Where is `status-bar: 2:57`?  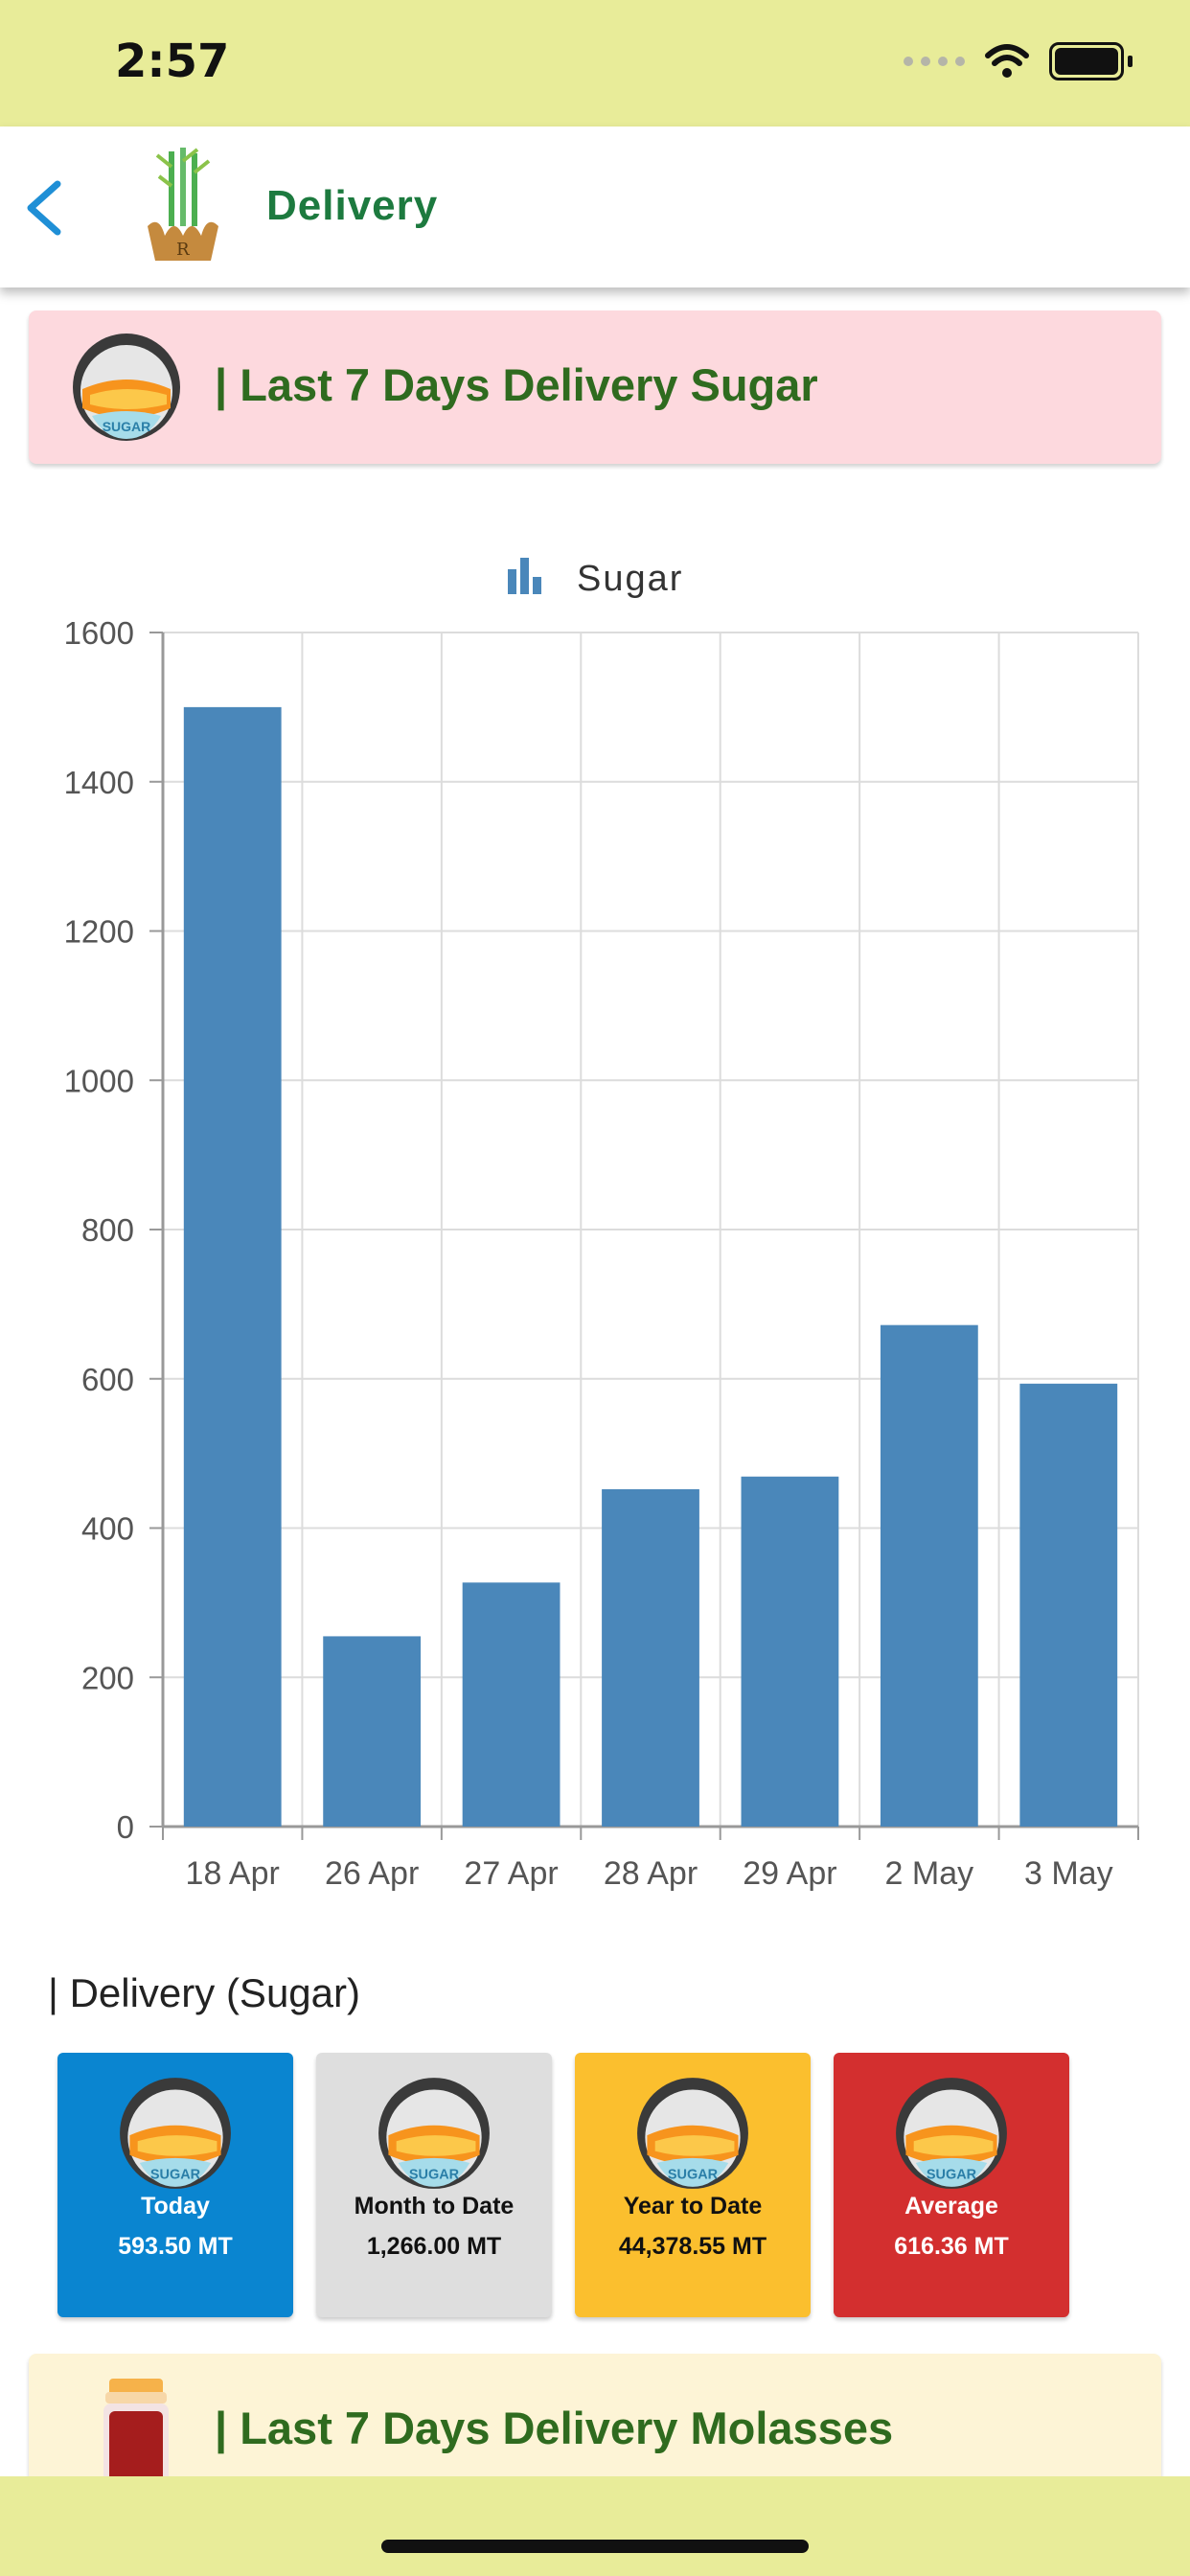 status-bar: 2:57 is located at coordinates (595, 63).